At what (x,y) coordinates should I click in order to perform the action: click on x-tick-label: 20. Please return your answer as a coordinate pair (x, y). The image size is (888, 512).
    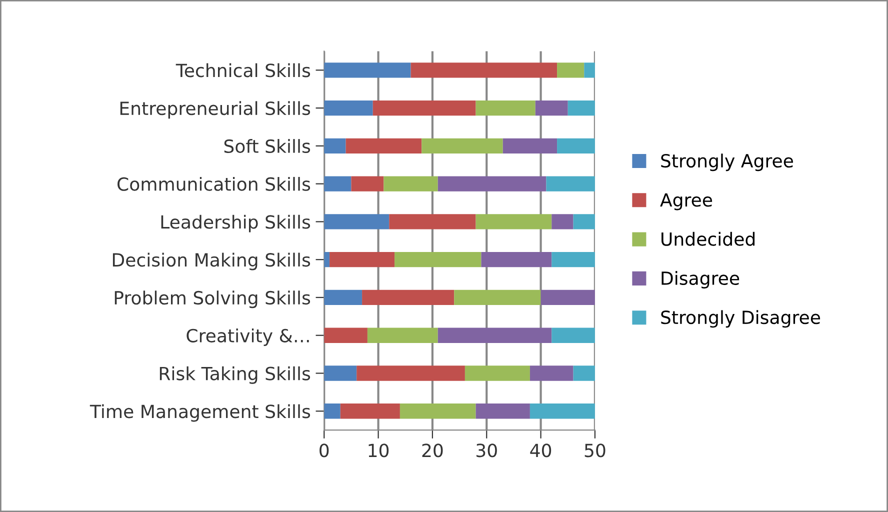
    Looking at the image, I should click on (432, 451).